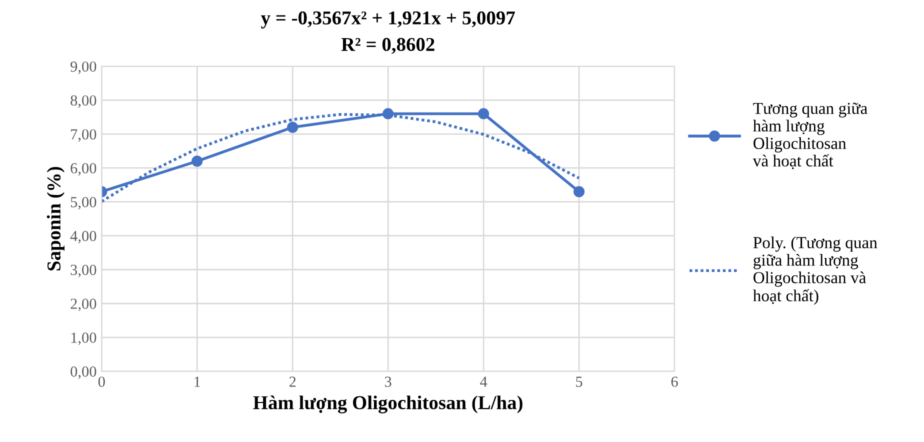  What do you see at coordinates (484, 381) in the screenshot?
I see `x-tick-label: 4` at bounding box center [484, 381].